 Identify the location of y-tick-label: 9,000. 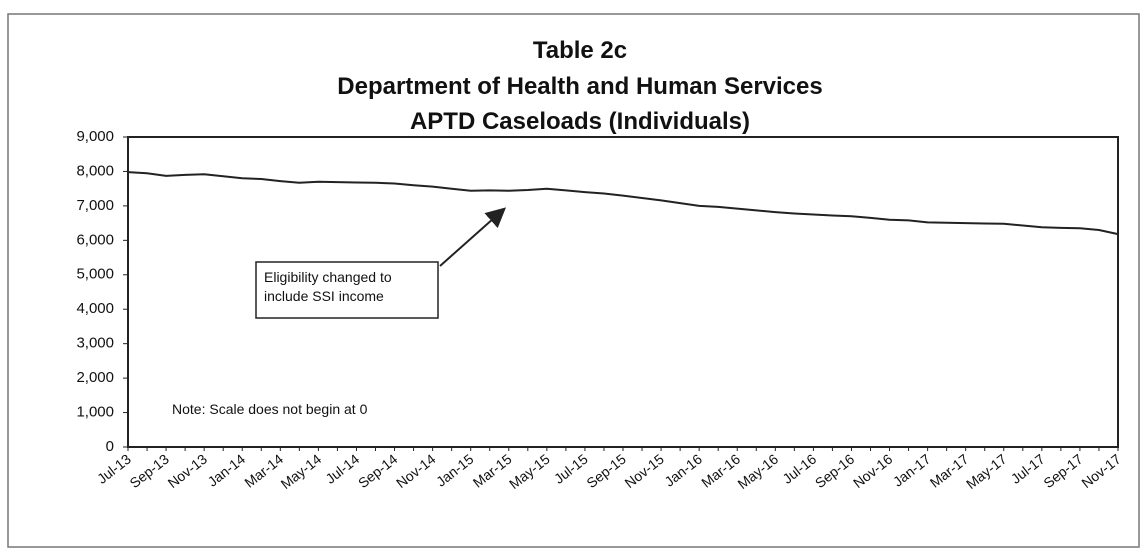
(95, 136).